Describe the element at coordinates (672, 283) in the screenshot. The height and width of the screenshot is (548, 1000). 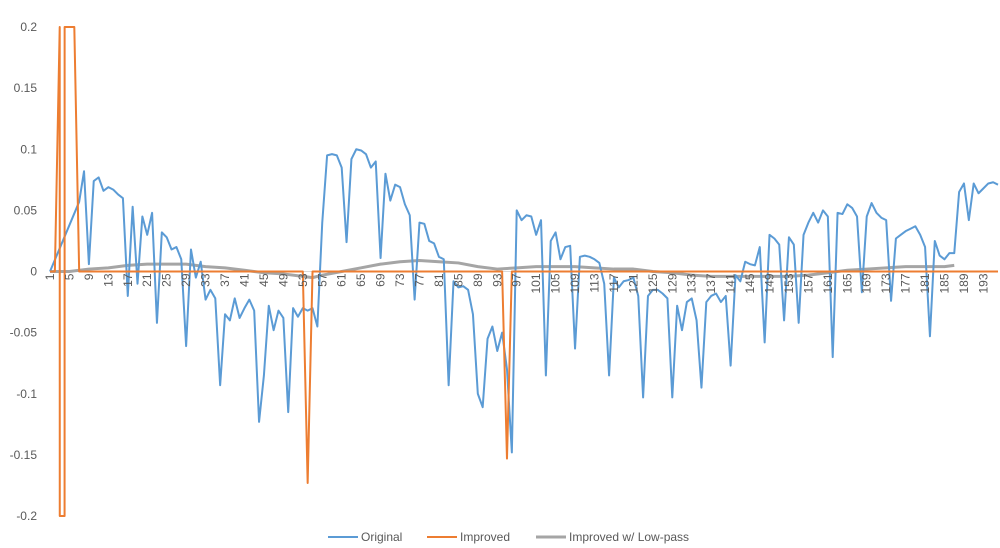
I see `x-tick-label: 129` at that location.